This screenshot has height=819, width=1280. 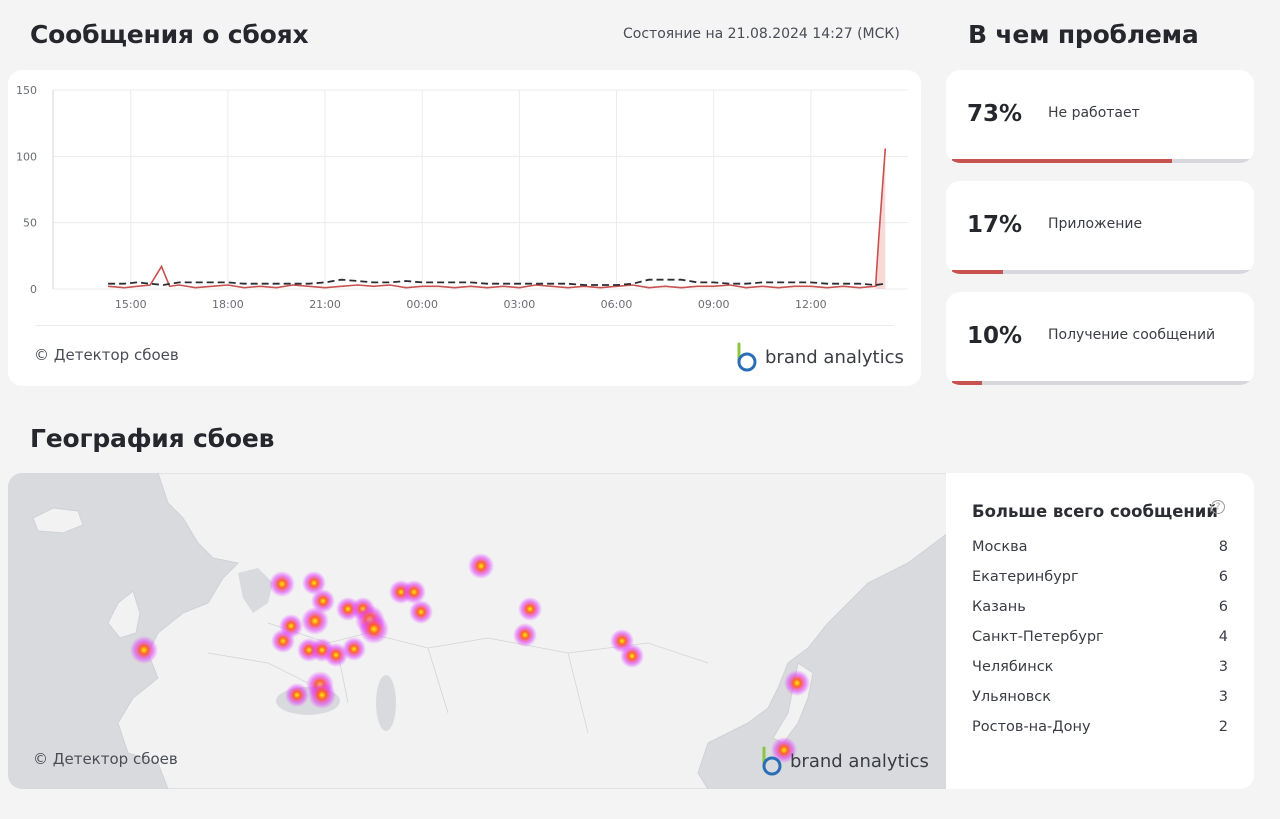 I want to click on y-tick-label: 150, so click(x=26, y=90).